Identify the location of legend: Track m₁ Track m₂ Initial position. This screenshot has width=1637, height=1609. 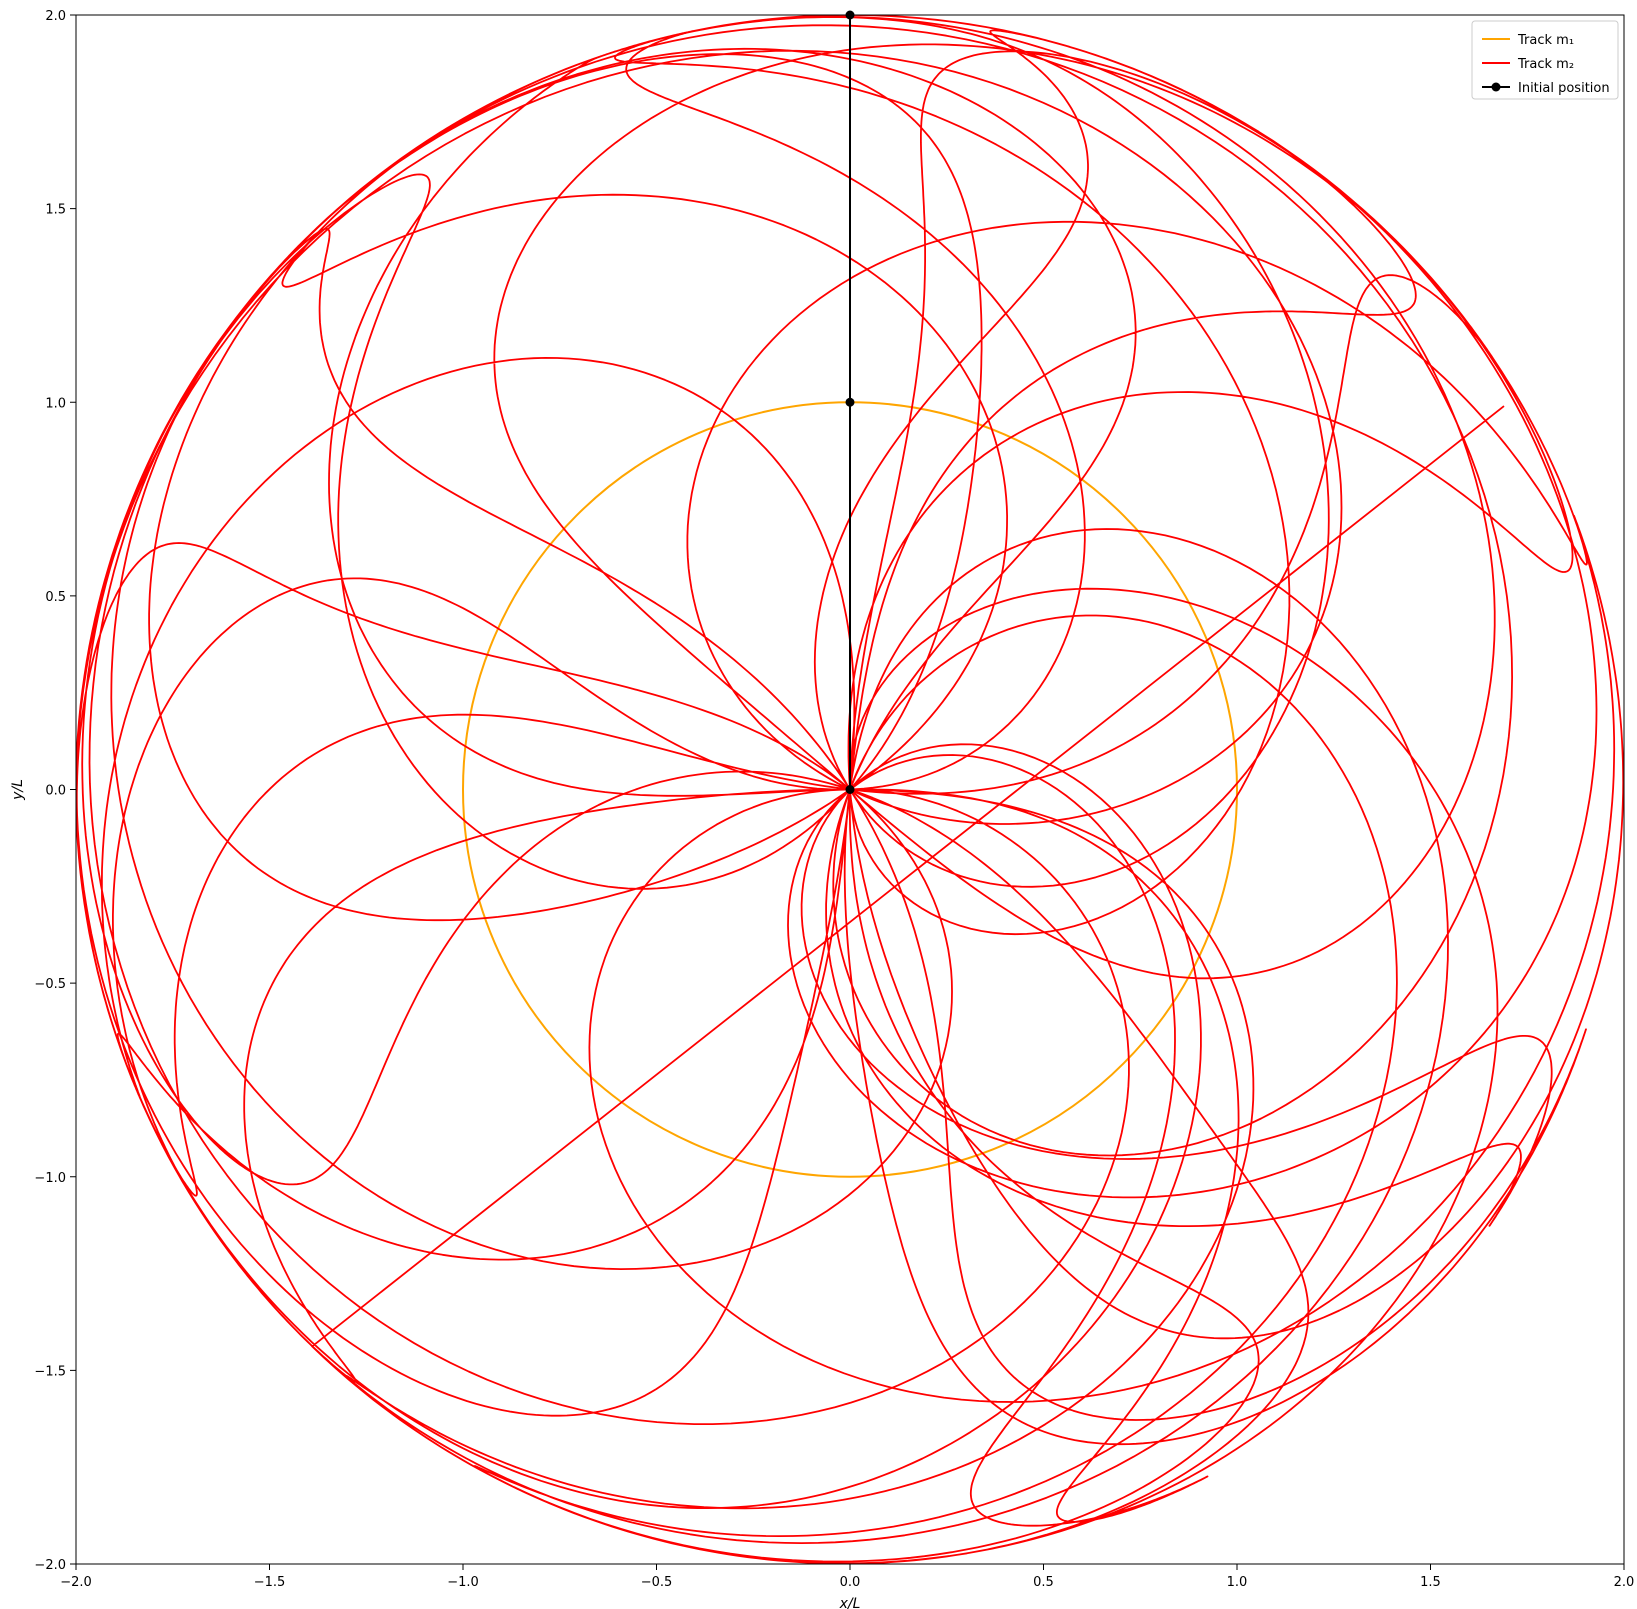
(1545, 60).